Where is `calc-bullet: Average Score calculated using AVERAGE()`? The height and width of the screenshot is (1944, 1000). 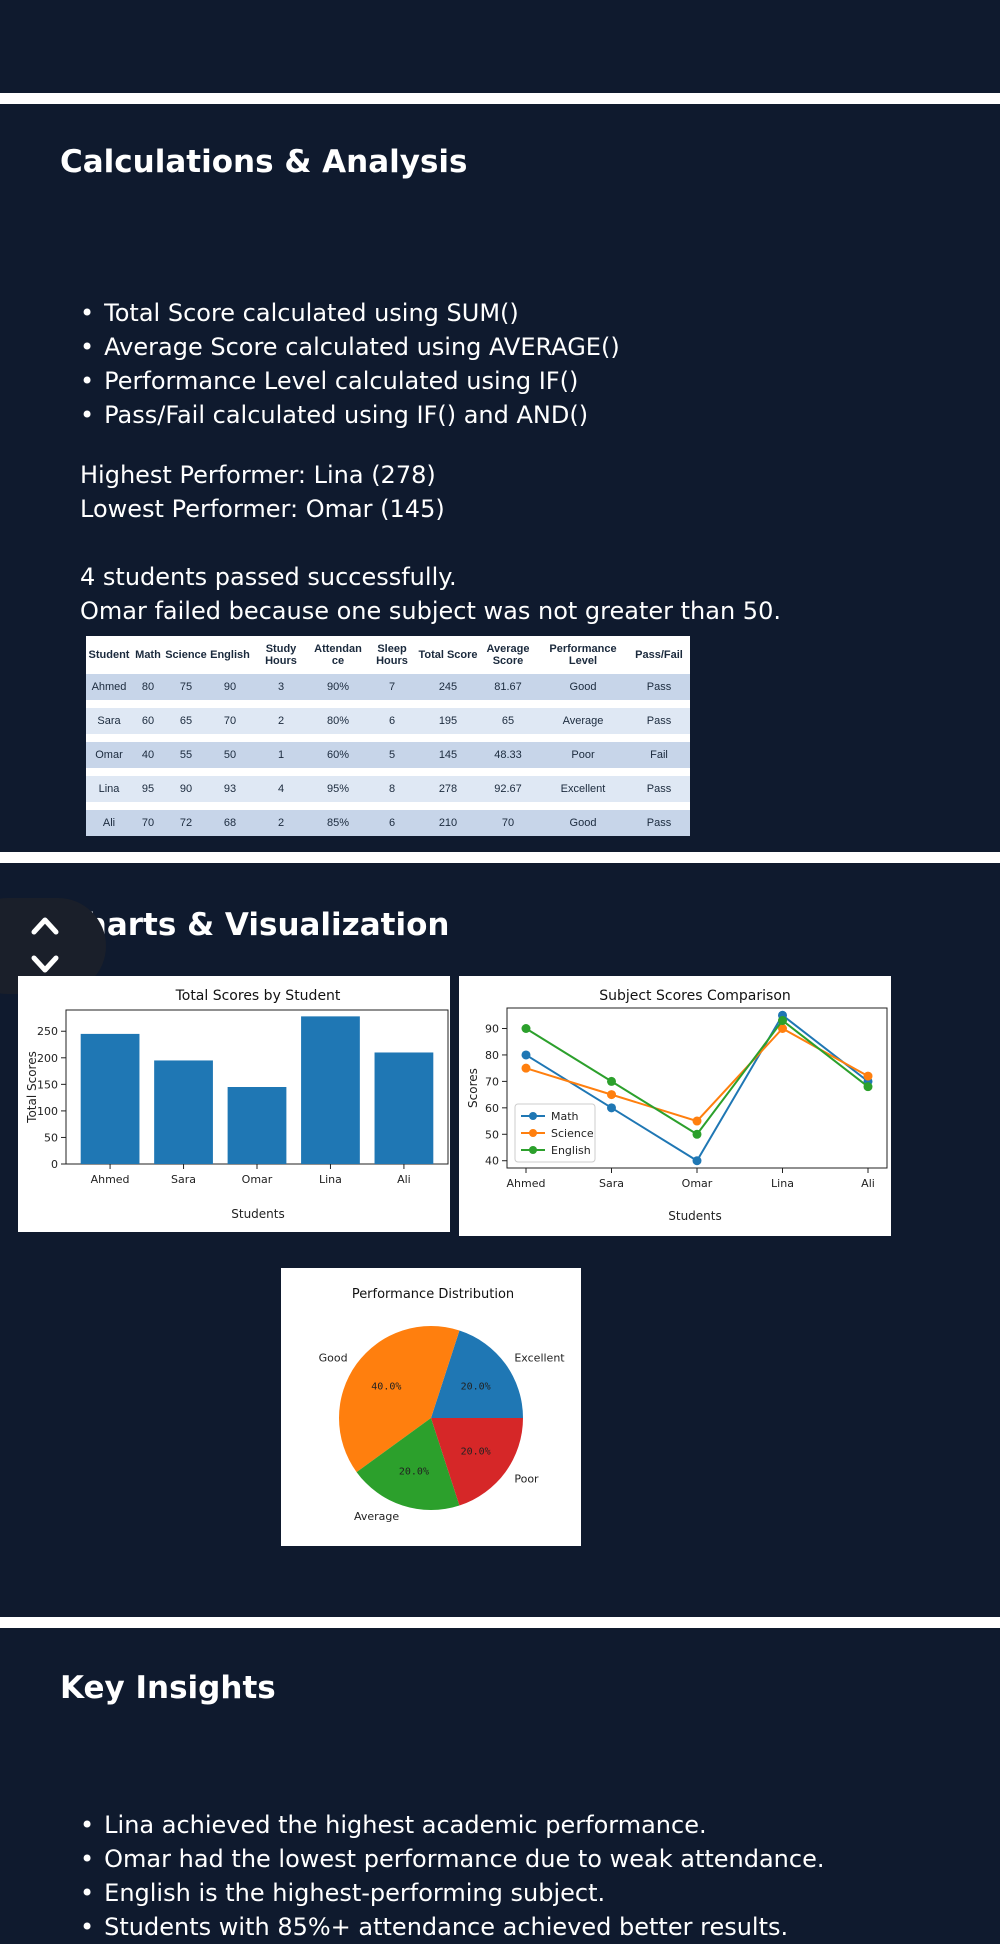
calc-bullet: Average Score calculated using AVERAGE() is located at coordinates (350, 347).